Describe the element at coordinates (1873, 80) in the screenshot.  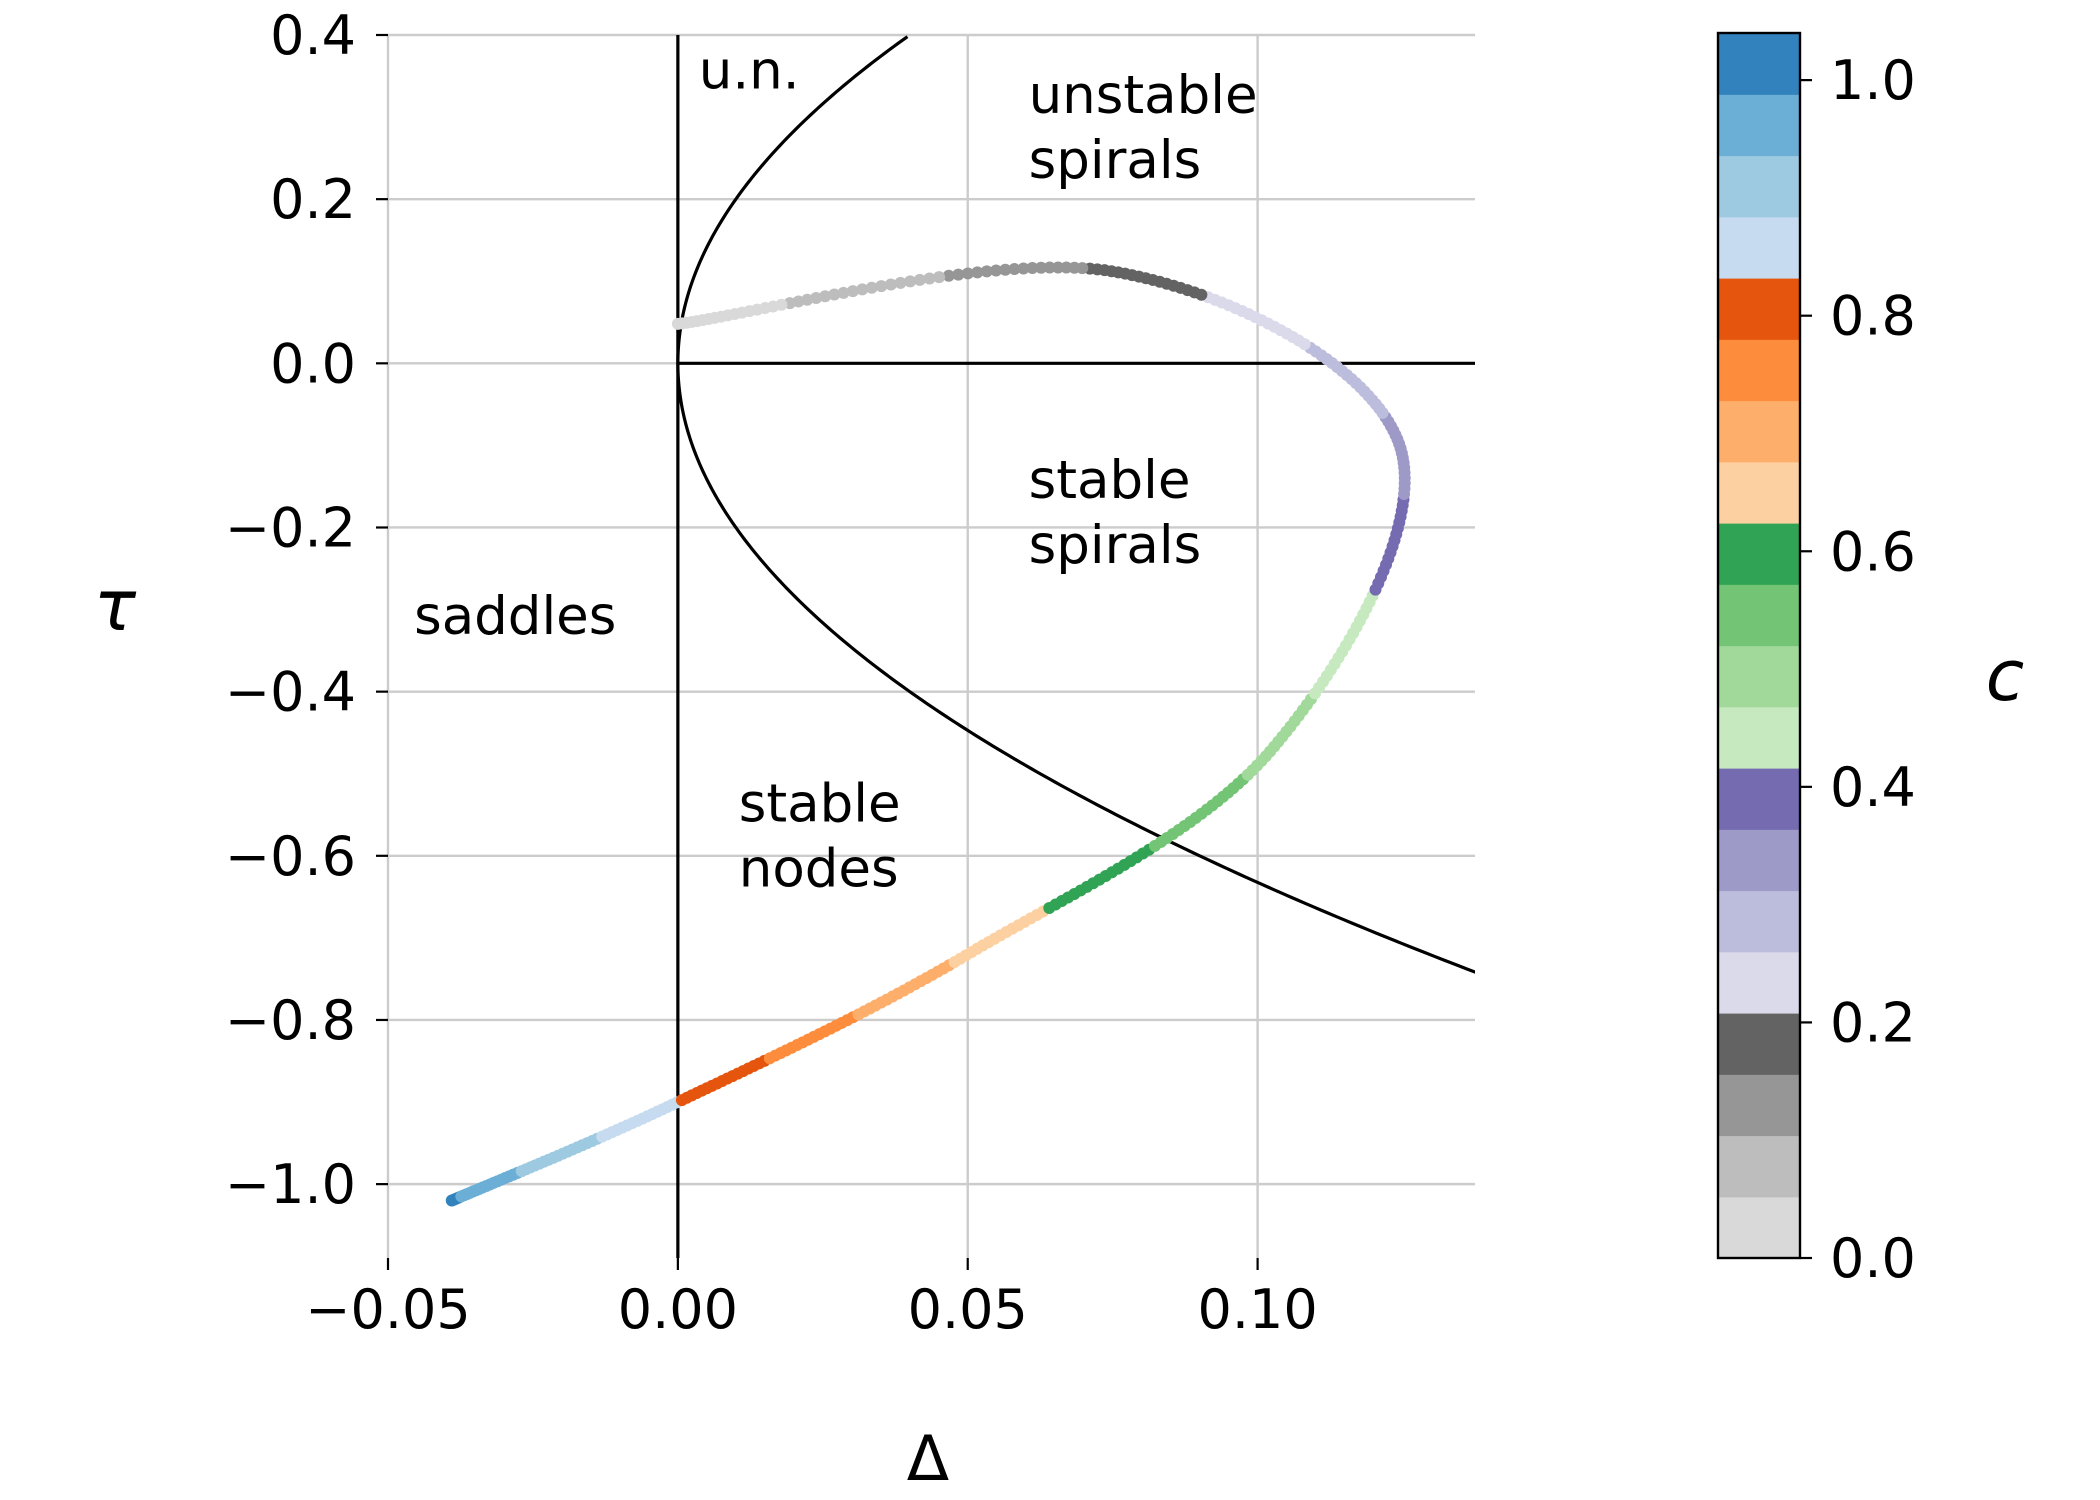
I see `colorbar-tick-label: 1.0` at that location.